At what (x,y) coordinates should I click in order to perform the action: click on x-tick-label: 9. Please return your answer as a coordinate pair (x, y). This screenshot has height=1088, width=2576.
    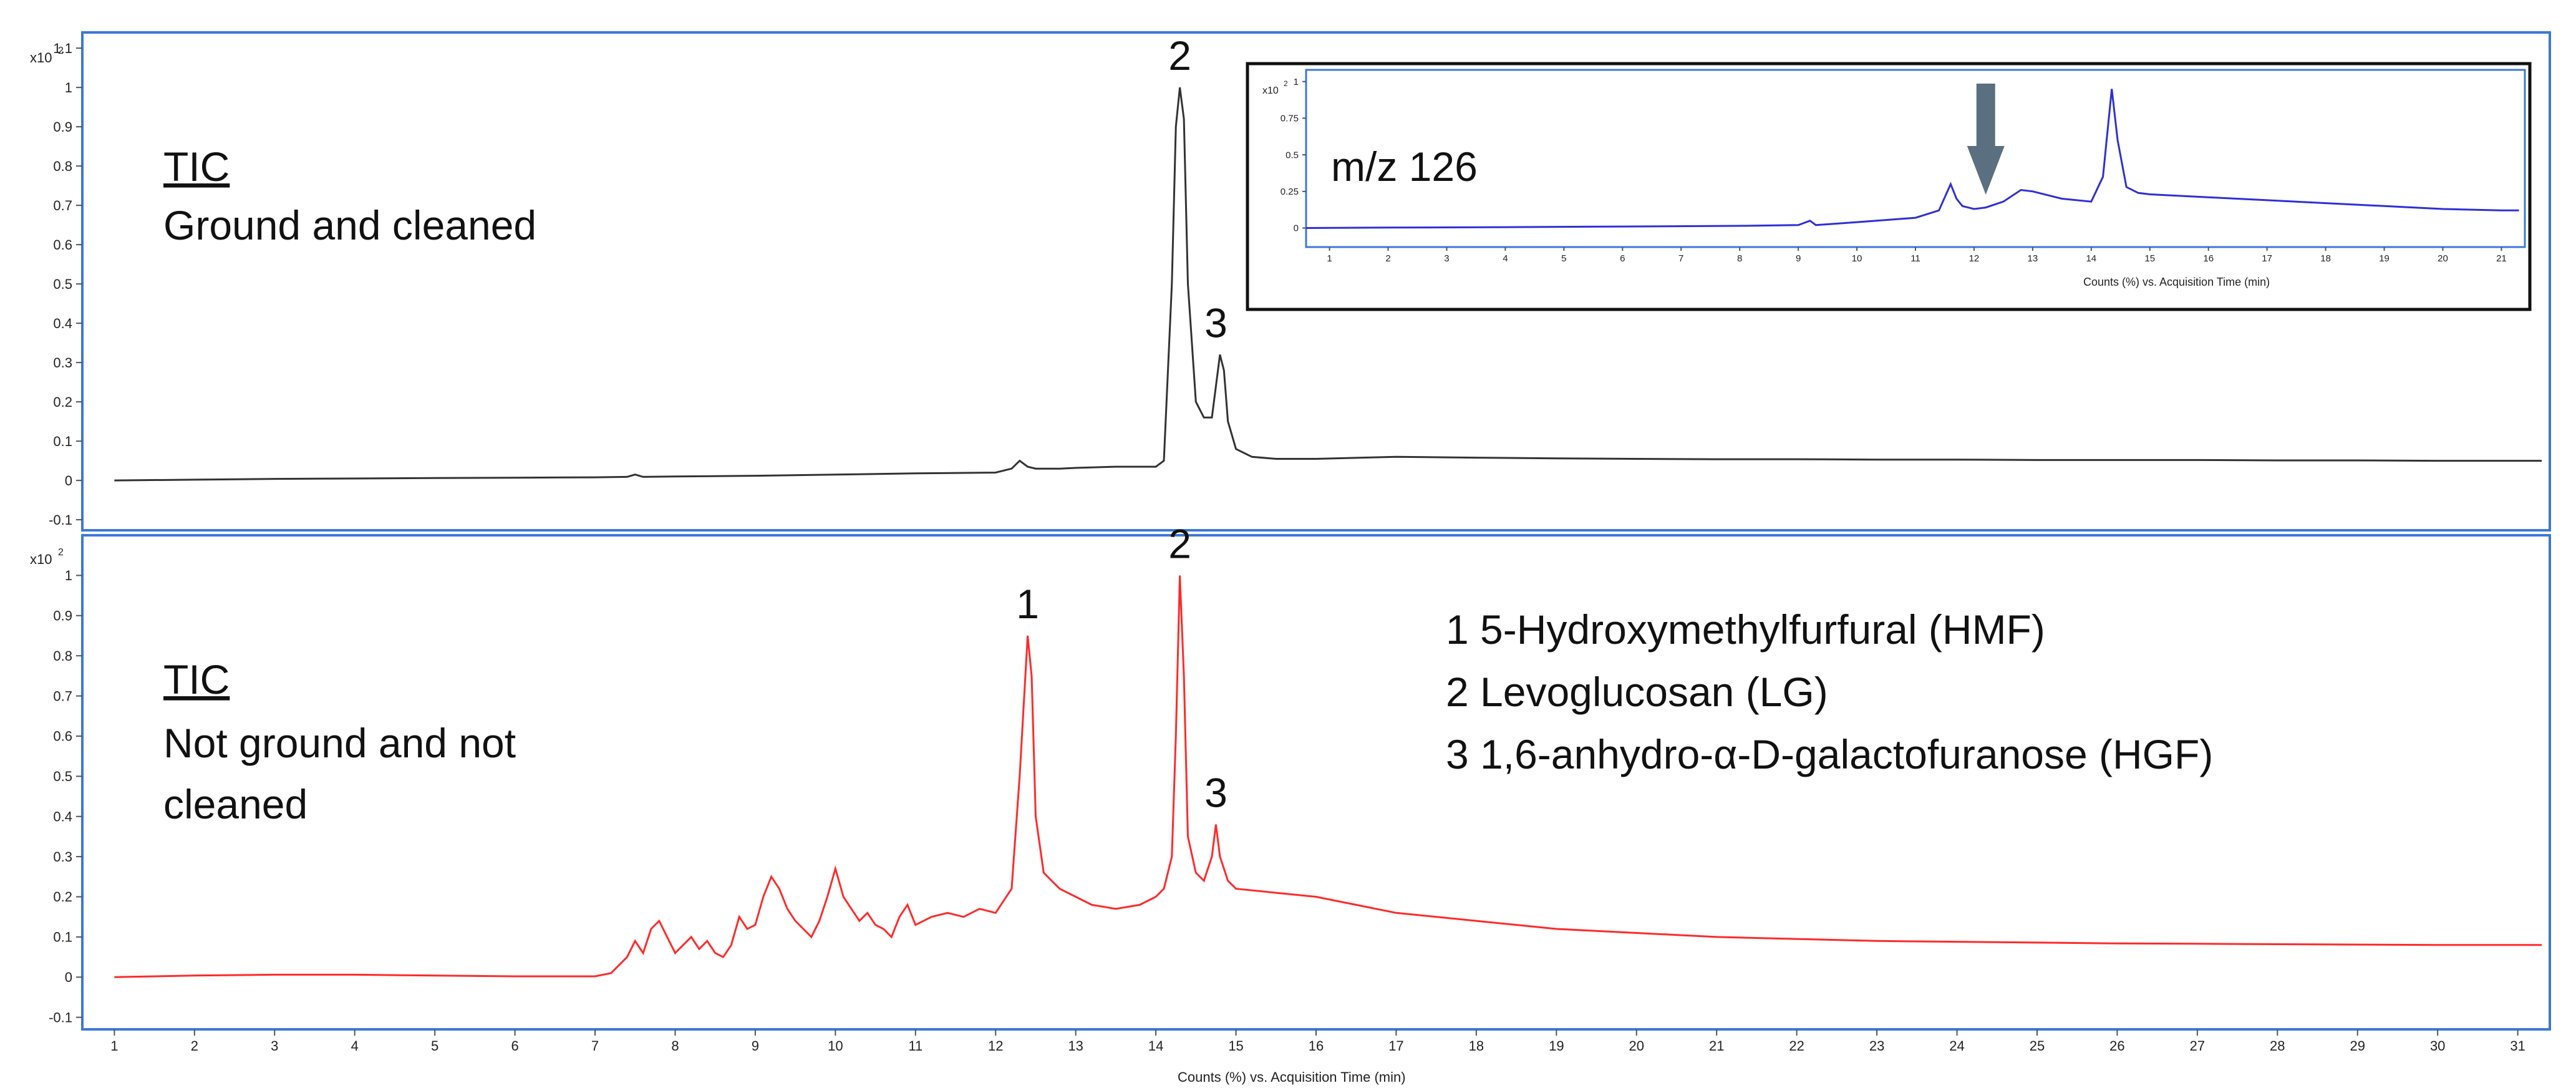
    Looking at the image, I should click on (1799, 258).